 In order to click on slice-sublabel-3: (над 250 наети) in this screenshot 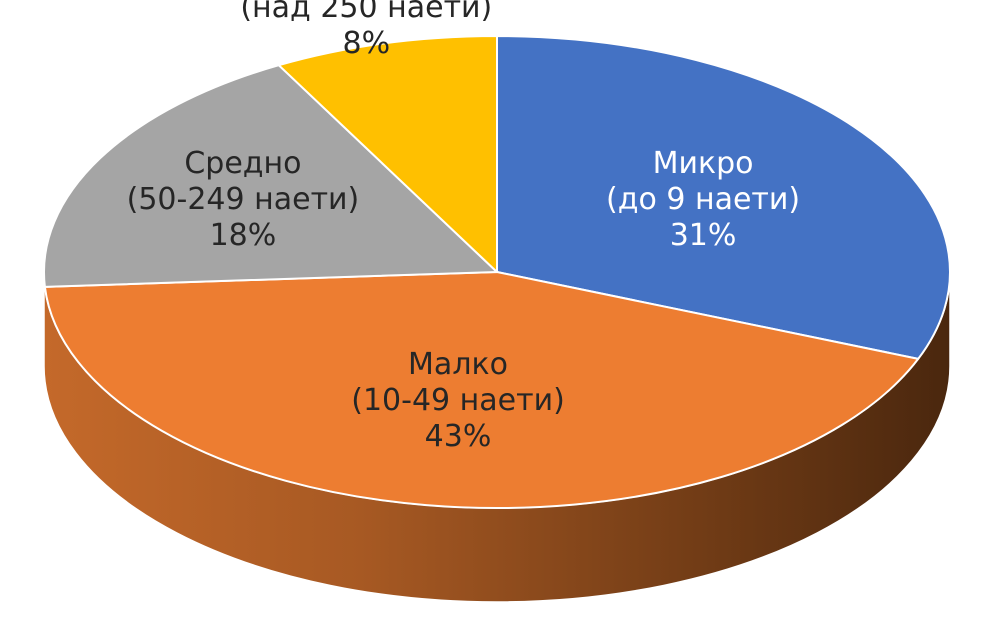, I will do `click(366, 12)`.